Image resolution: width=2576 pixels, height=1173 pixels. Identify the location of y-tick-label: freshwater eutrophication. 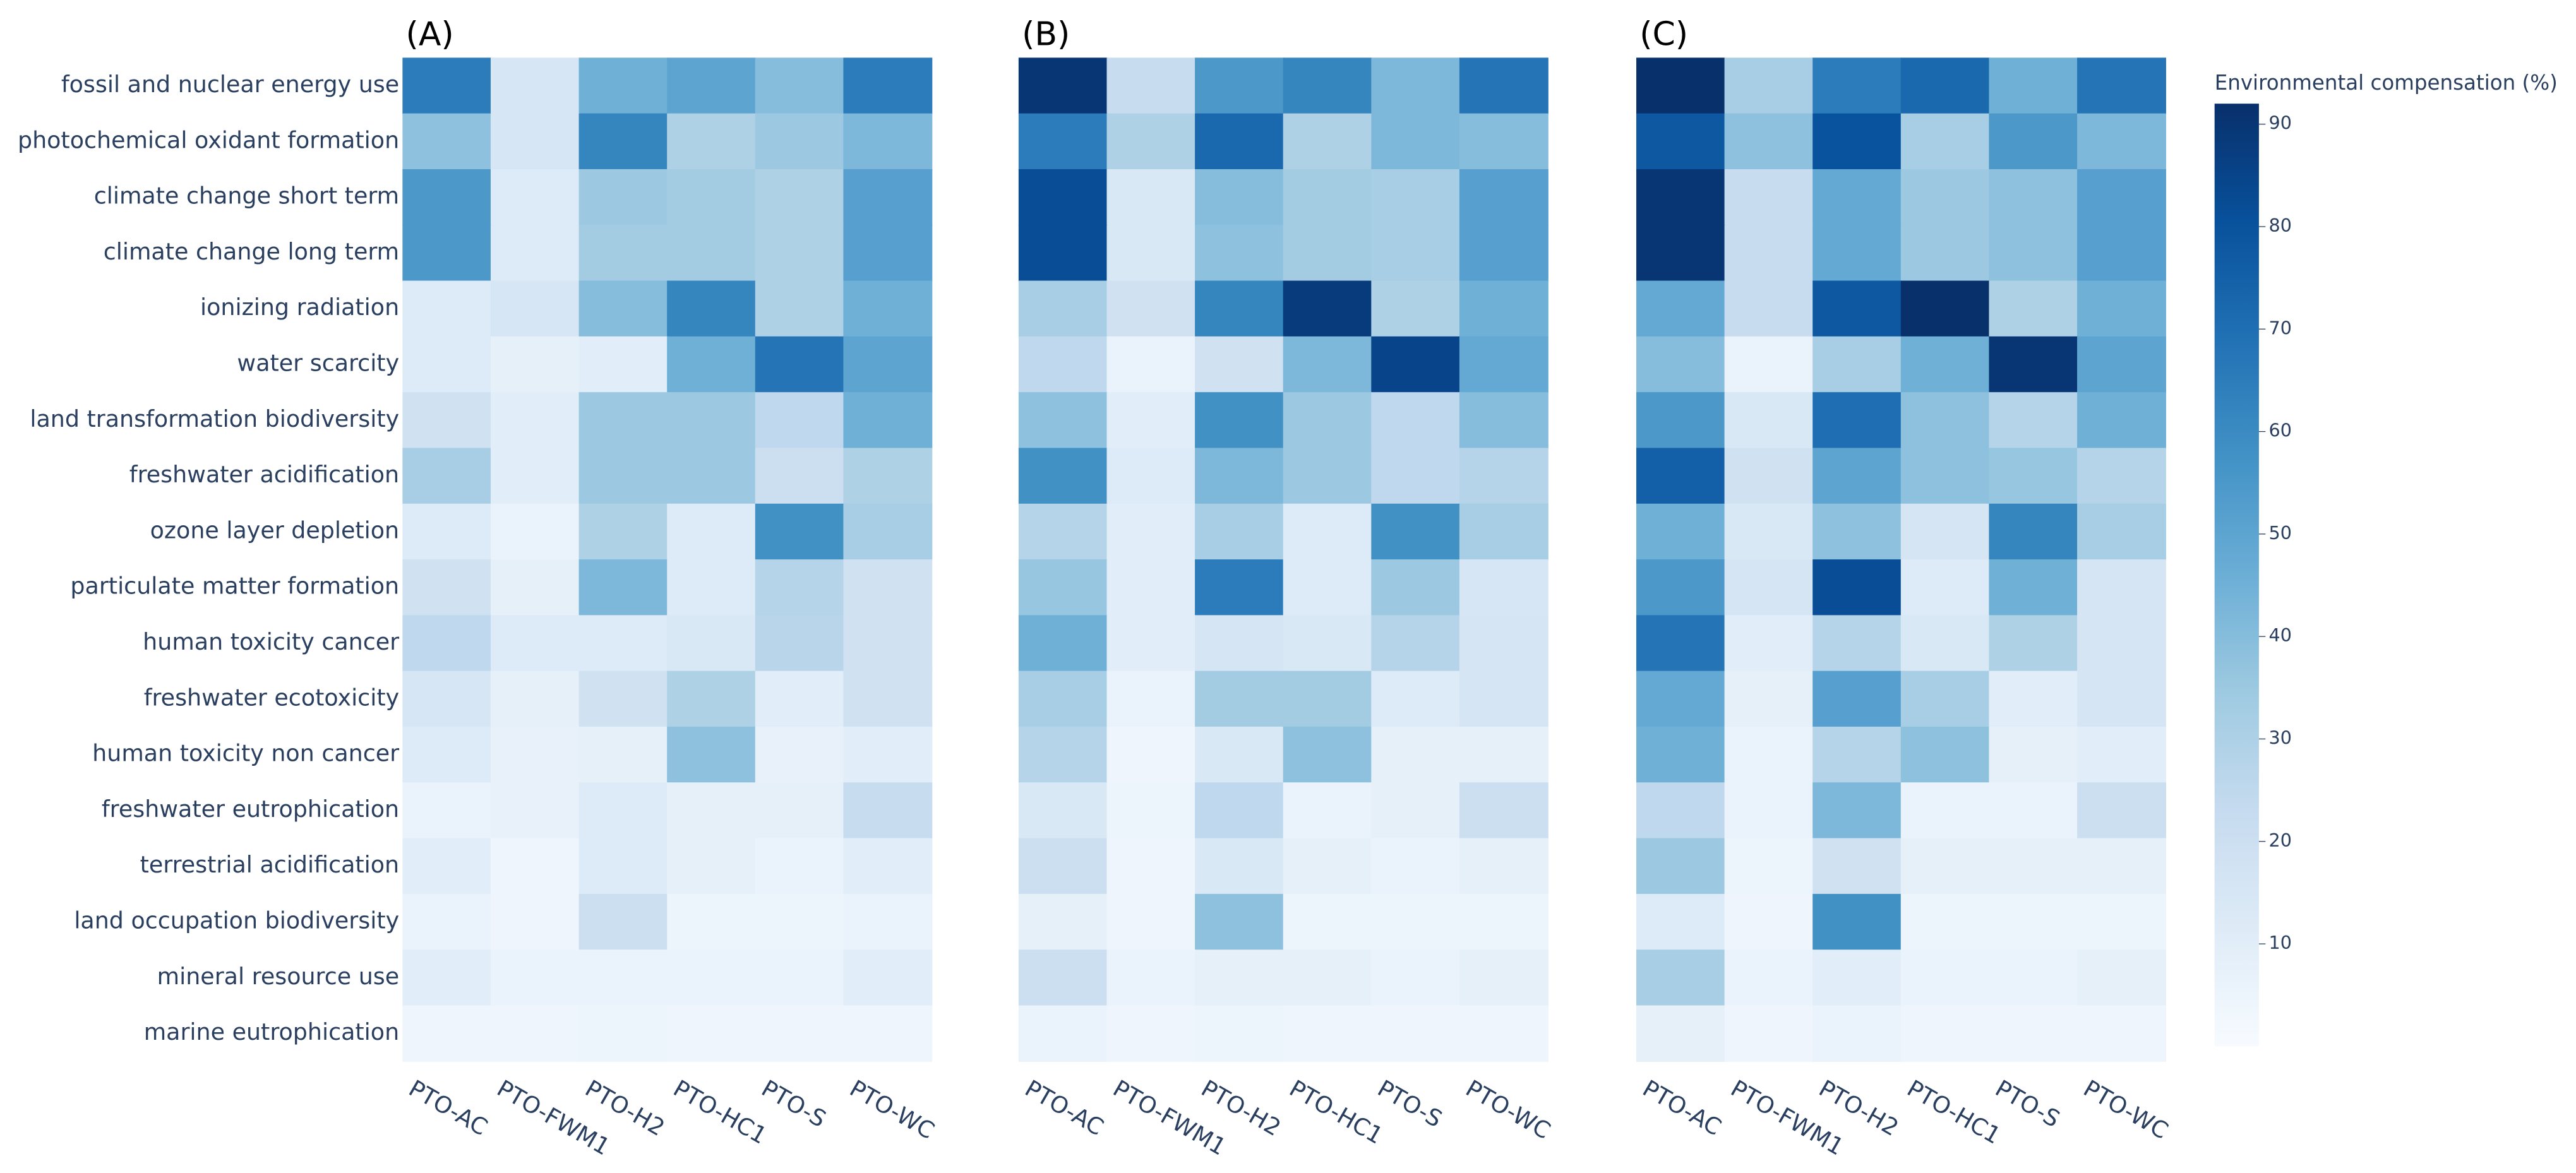
(250, 809).